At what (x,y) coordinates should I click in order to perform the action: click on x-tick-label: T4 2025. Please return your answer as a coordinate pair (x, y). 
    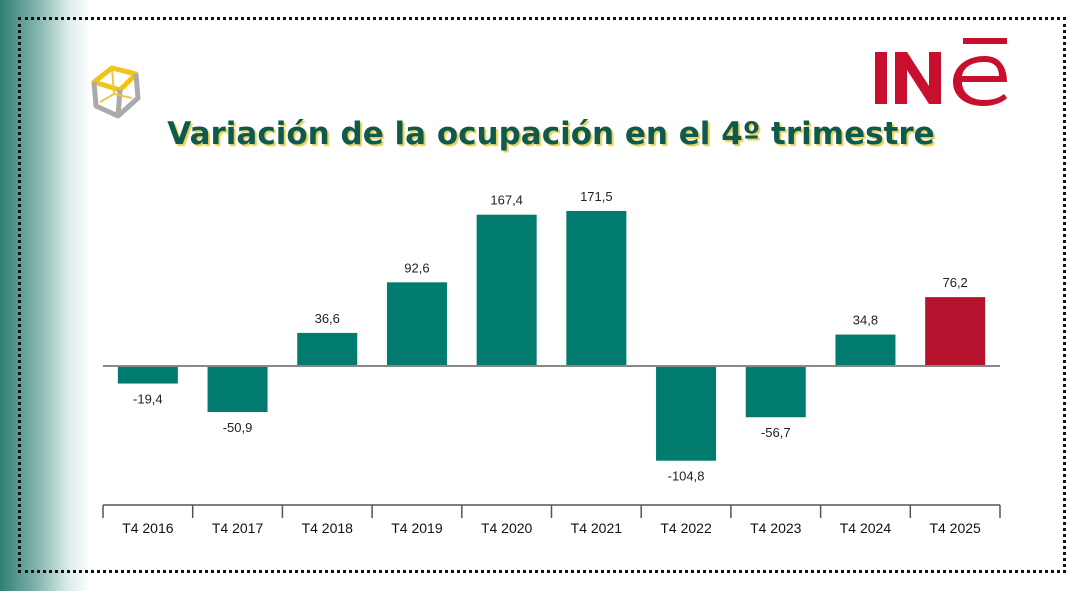
    Looking at the image, I should click on (955, 528).